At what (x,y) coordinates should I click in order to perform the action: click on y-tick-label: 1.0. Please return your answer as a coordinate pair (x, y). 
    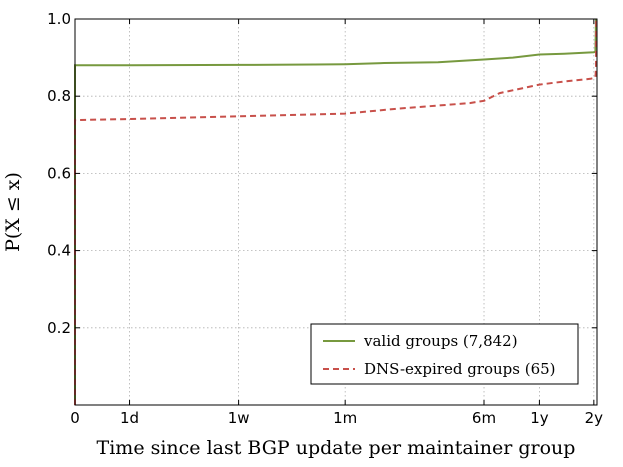
    Looking at the image, I should click on (59, 19).